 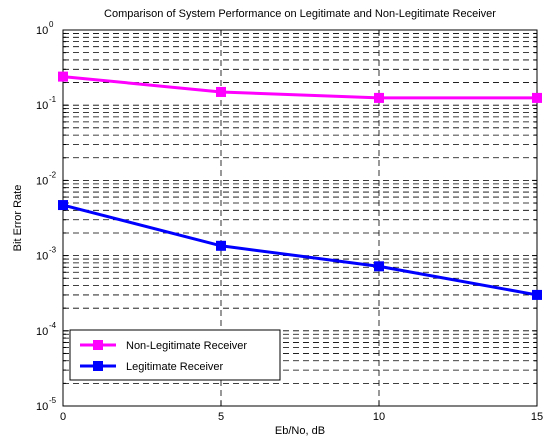 I want to click on y-axis-label: Bit Error Rate, so click(x=18, y=218).